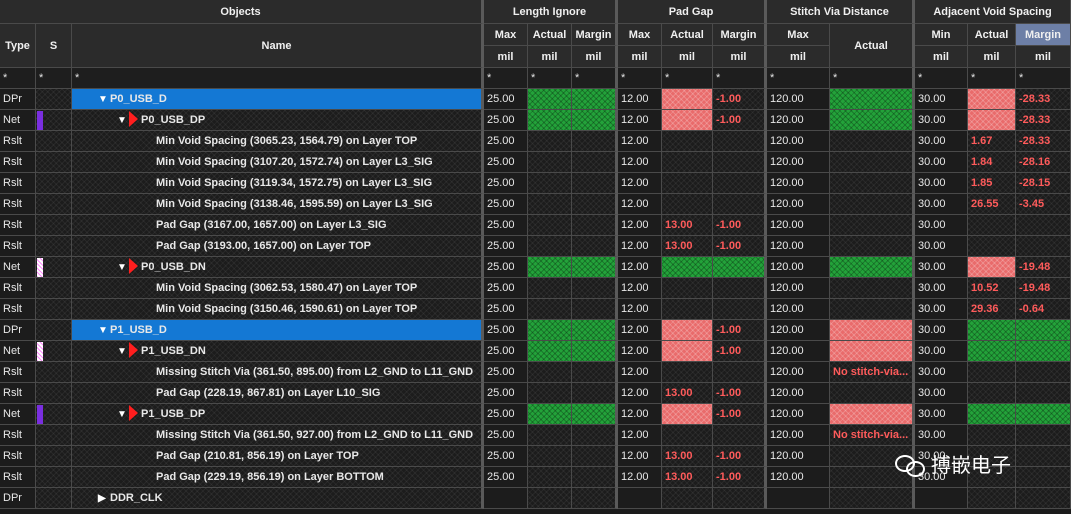  I want to click on cell-av_actual: 1.84, so click(992, 162).